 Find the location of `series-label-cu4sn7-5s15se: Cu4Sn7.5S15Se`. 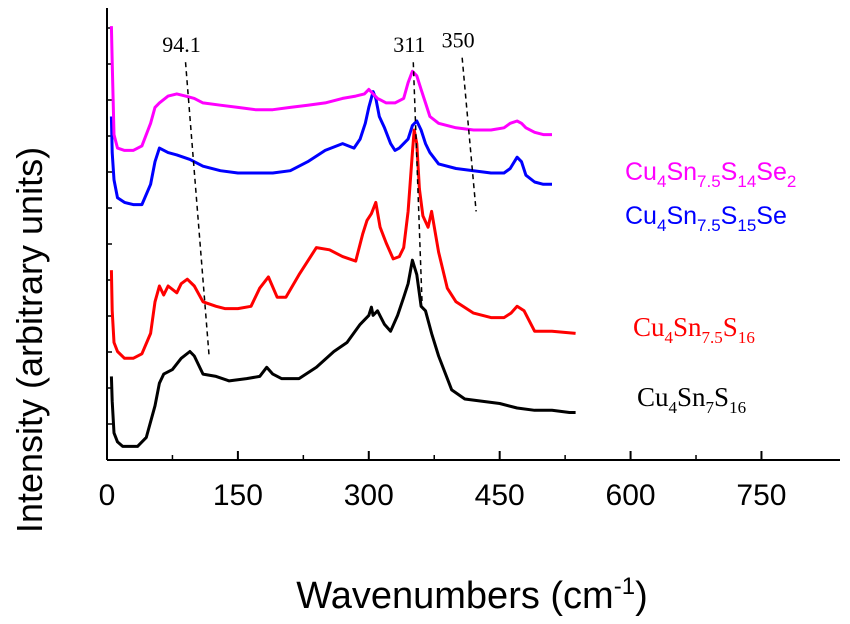

series-label-cu4sn7-5s15se: Cu4Sn7.5S15Se is located at coordinates (706, 218).